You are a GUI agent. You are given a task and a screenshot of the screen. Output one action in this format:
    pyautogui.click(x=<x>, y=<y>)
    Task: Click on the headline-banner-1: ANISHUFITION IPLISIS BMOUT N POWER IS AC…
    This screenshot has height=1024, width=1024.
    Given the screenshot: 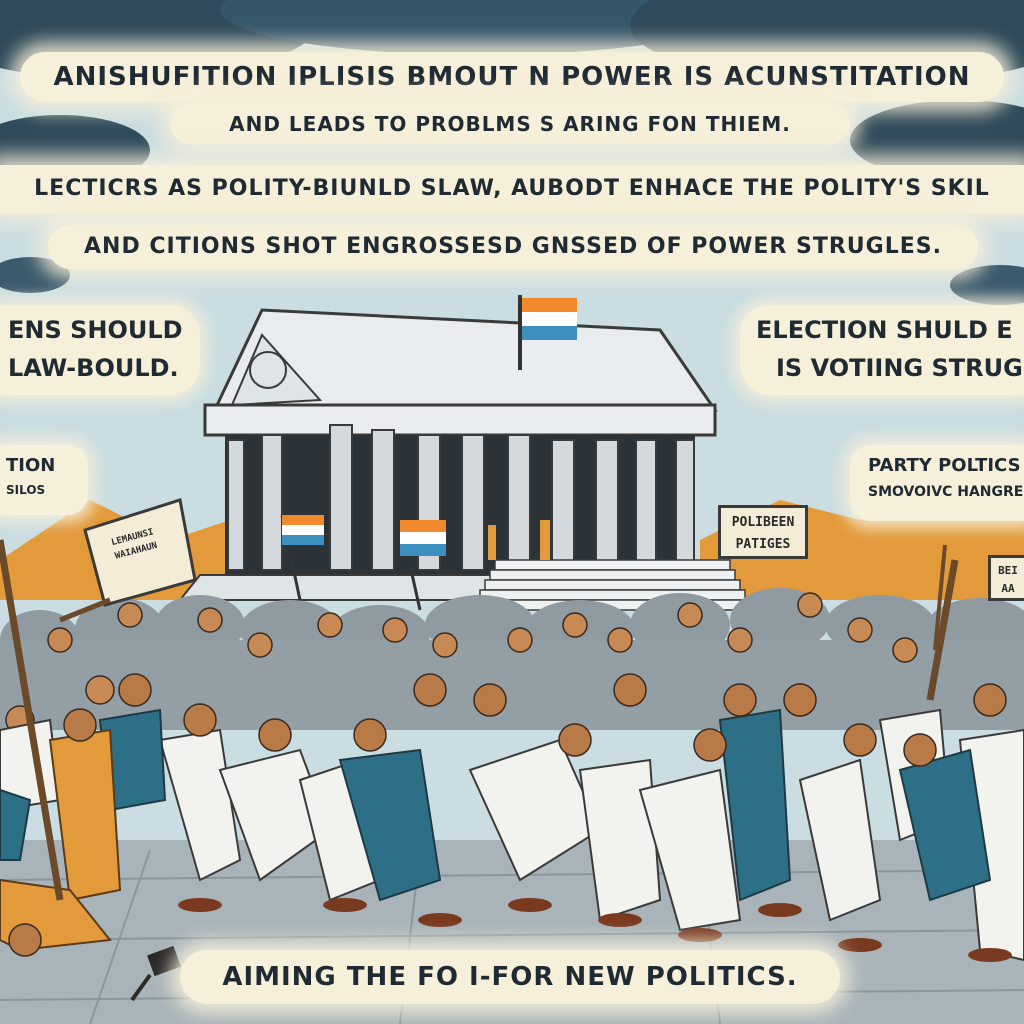 What is the action you would take?
    pyautogui.click(x=512, y=77)
    